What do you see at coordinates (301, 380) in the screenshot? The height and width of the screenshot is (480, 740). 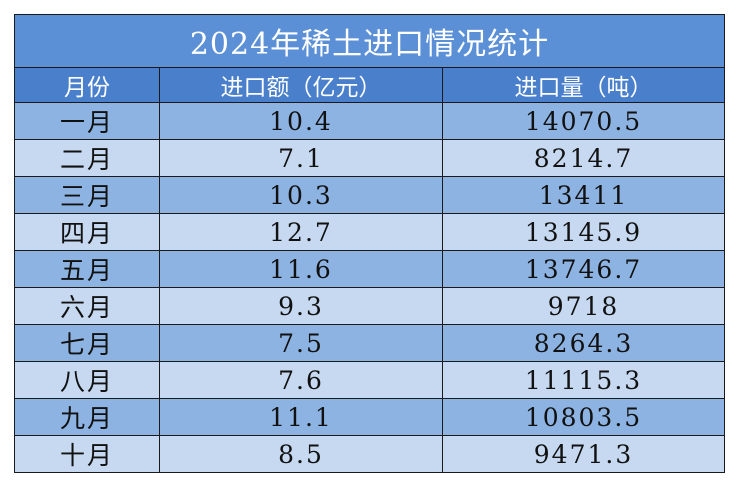 I see `import-value-cell: 7.6` at bounding box center [301, 380].